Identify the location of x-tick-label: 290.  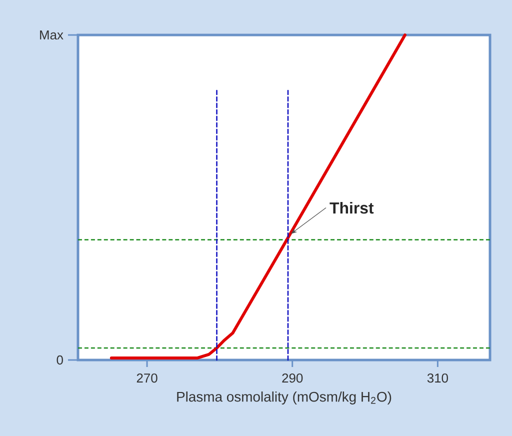
(292, 378).